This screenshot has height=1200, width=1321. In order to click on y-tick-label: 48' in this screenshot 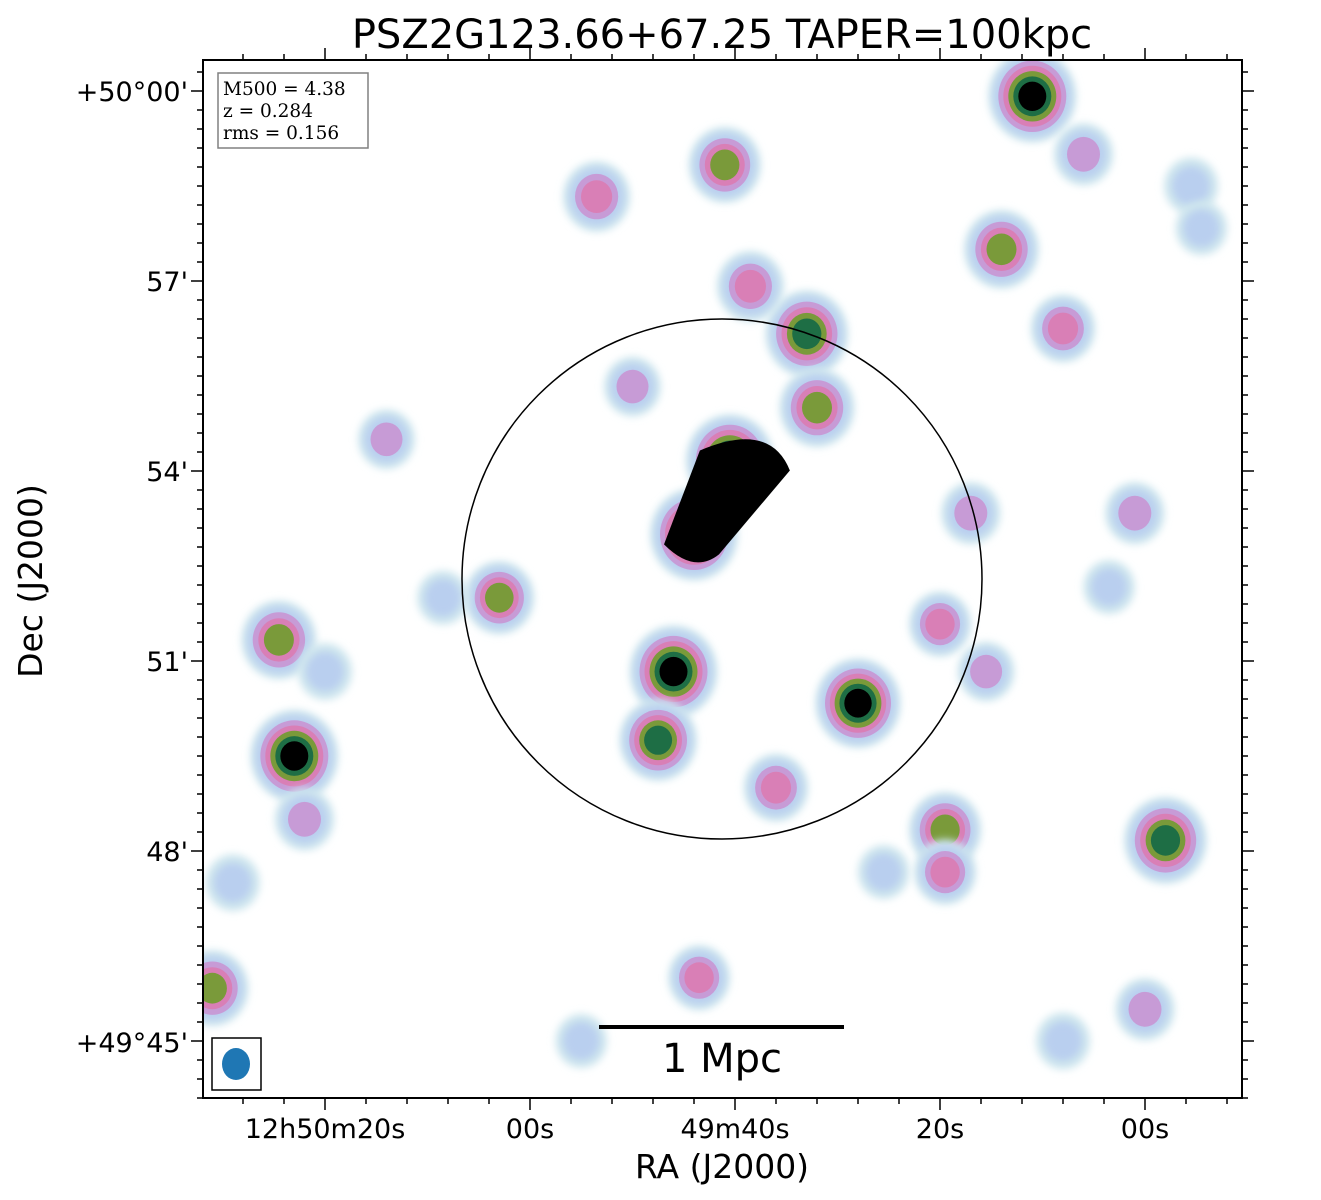, I will do `click(167, 852)`.